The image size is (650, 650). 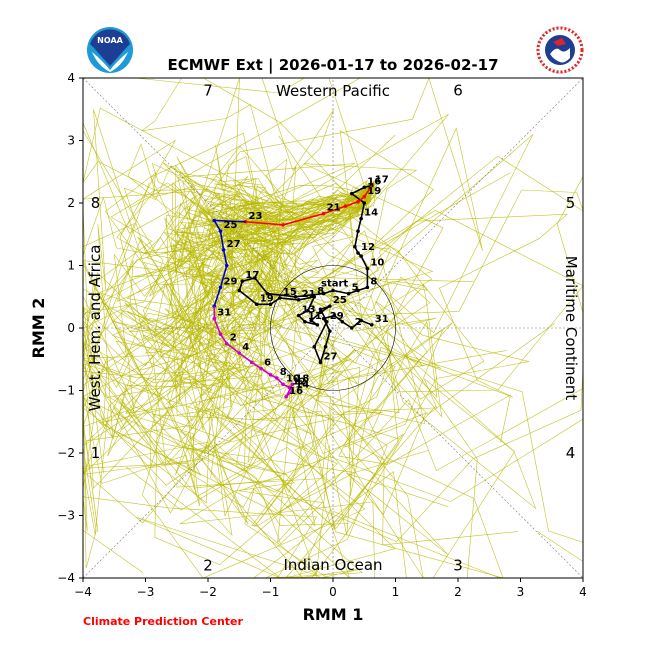 What do you see at coordinates (302, 378) in the screenshot?
I see `data-label: 18` at bounding box center [302, 378].